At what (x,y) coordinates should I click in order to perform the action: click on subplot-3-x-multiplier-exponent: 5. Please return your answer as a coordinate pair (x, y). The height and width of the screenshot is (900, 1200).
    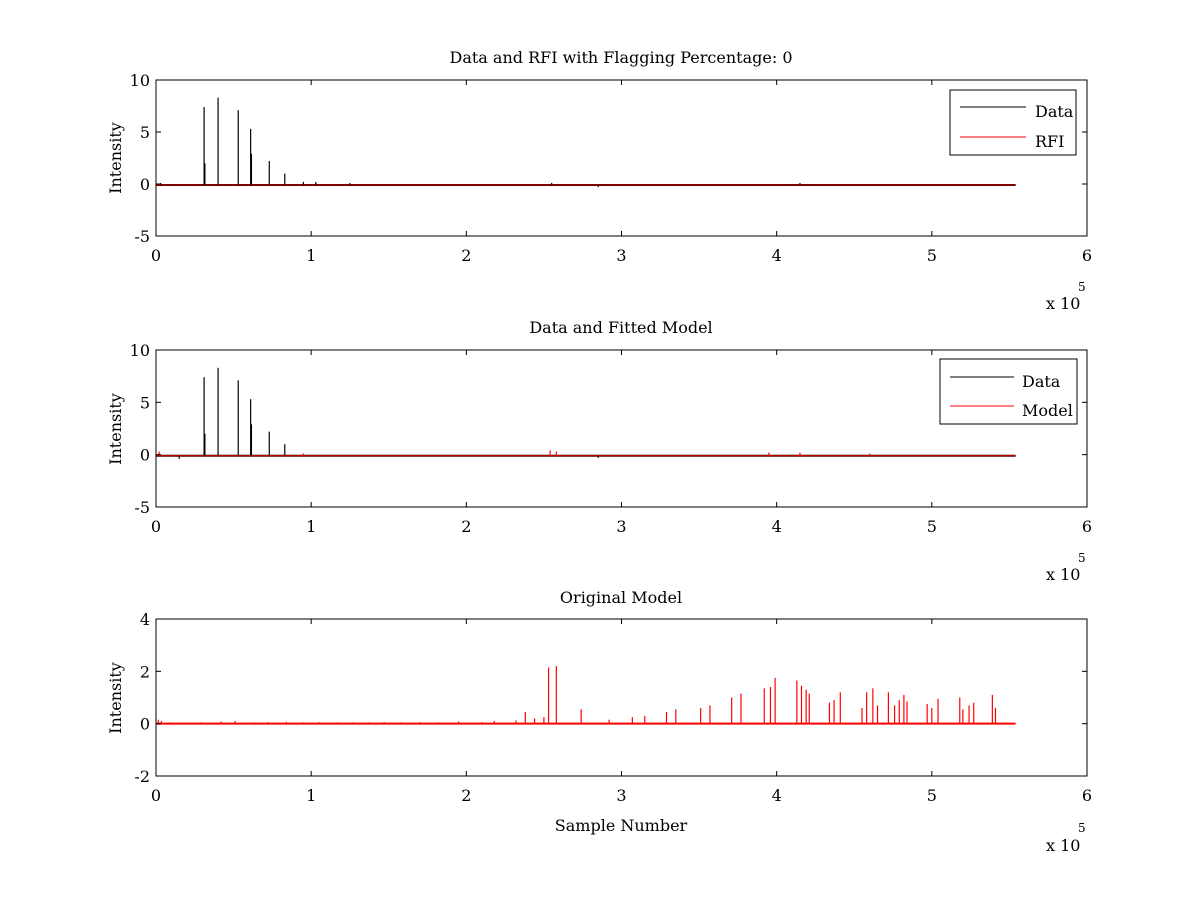
    Looking at the image, I should click on (1082, 828).